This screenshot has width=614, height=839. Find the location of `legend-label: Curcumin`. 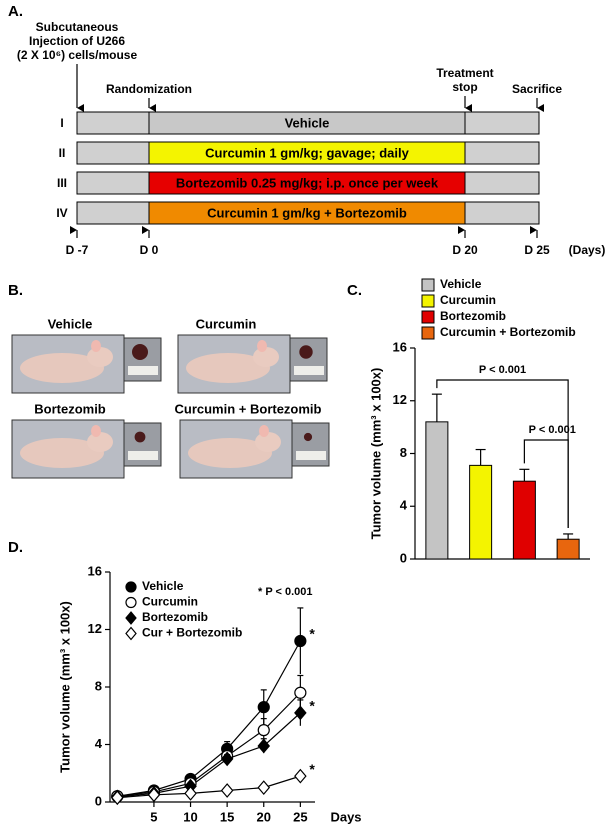

legend-label: Curcumin is located at coordinates (468, 300).